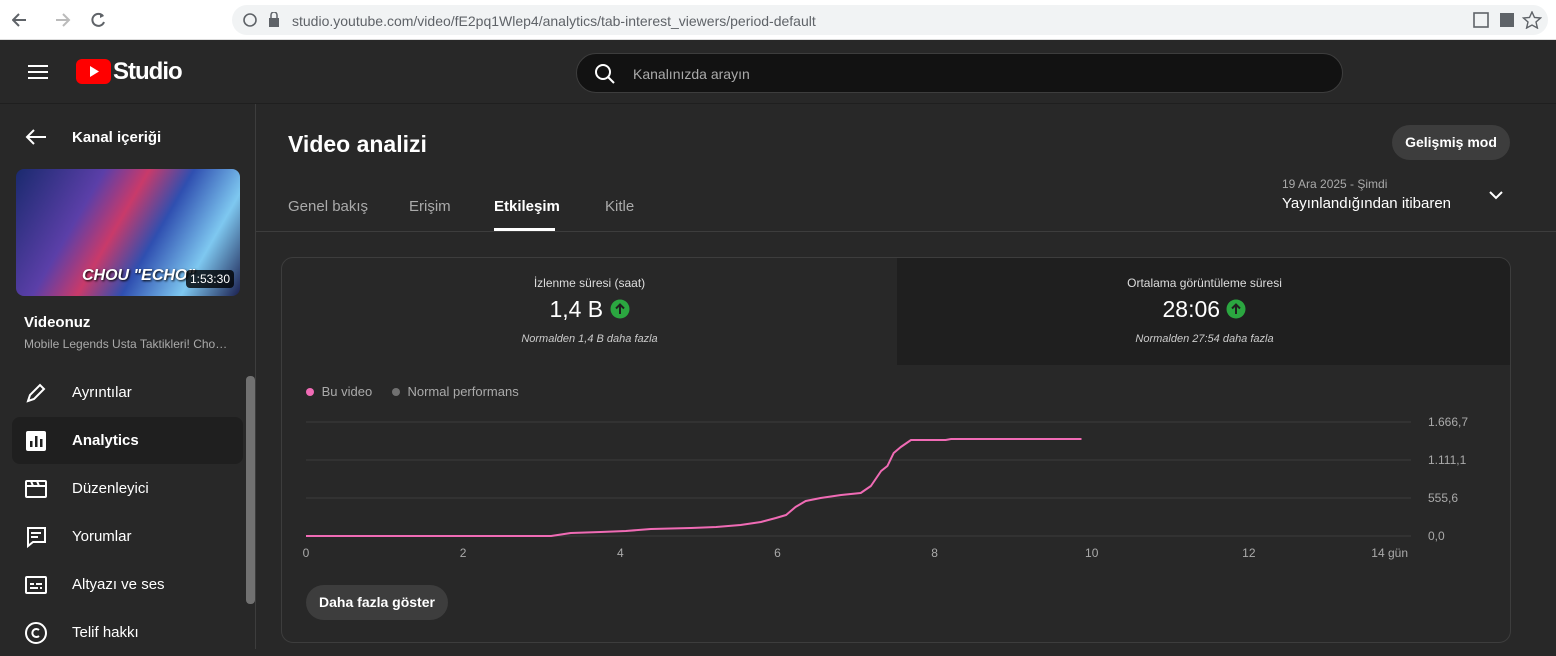  I want to click on menu-label: Analytics, so click(105, 440).